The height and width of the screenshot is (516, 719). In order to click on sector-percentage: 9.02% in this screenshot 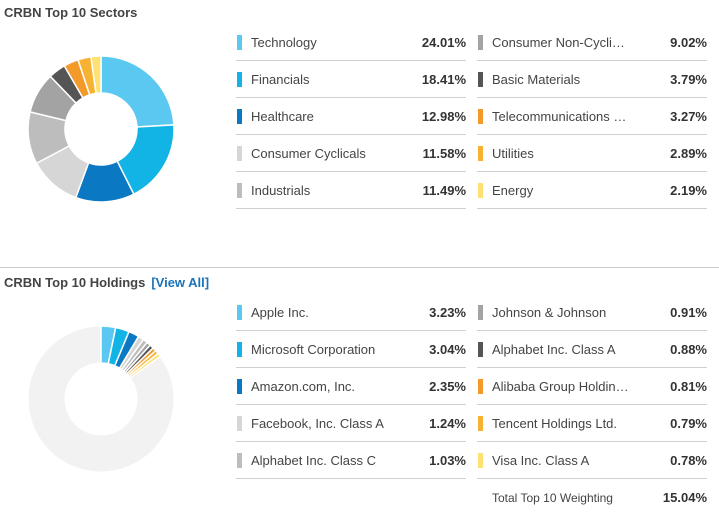, I will do `click(688, 42)`.